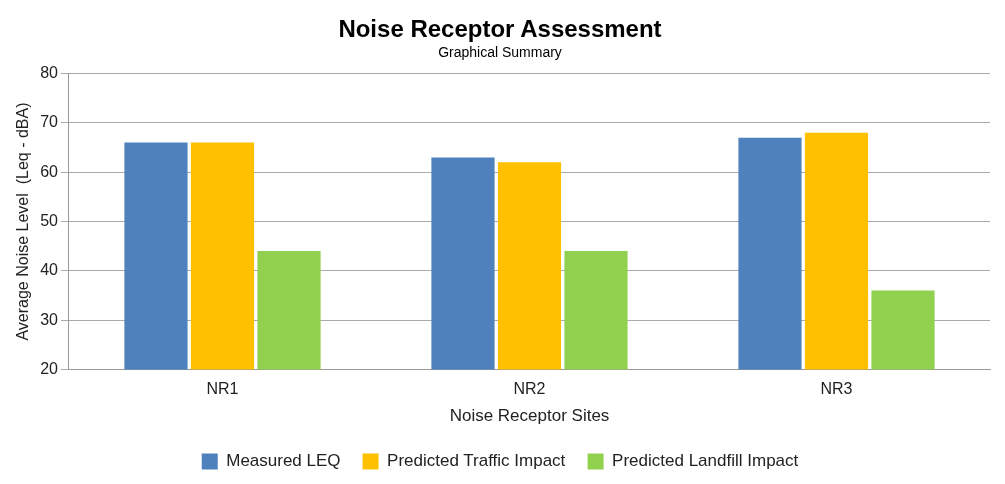 The height and width of the screenshot is (484, 1005). What do you see at coordinates (529, 389) in the screenshot?
I see `x-tick-label: NR2` at bounding box center [529, 389].